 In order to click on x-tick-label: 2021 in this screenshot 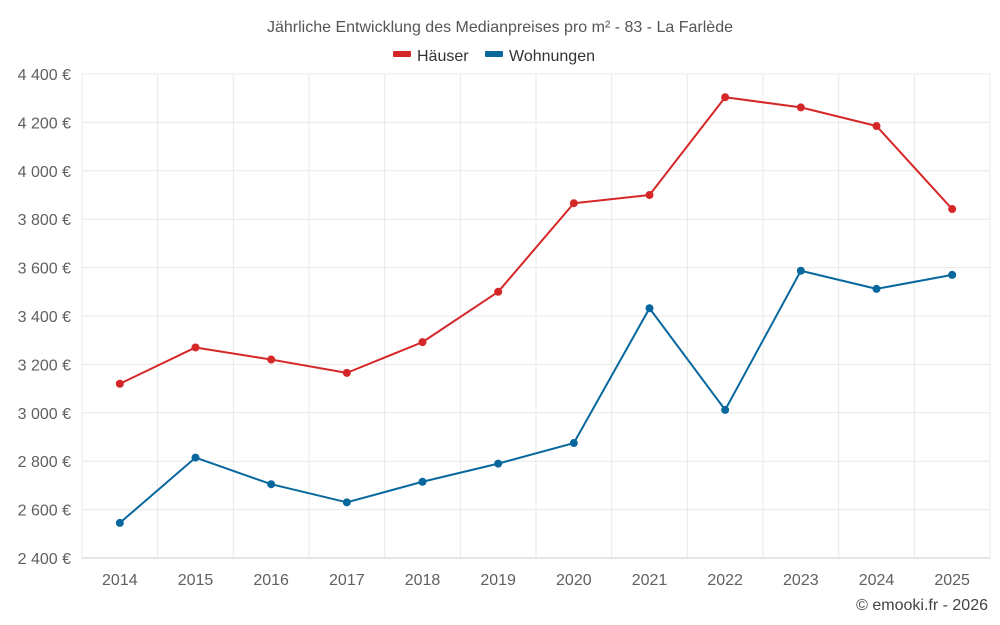, I will do `click(650, 580)`.